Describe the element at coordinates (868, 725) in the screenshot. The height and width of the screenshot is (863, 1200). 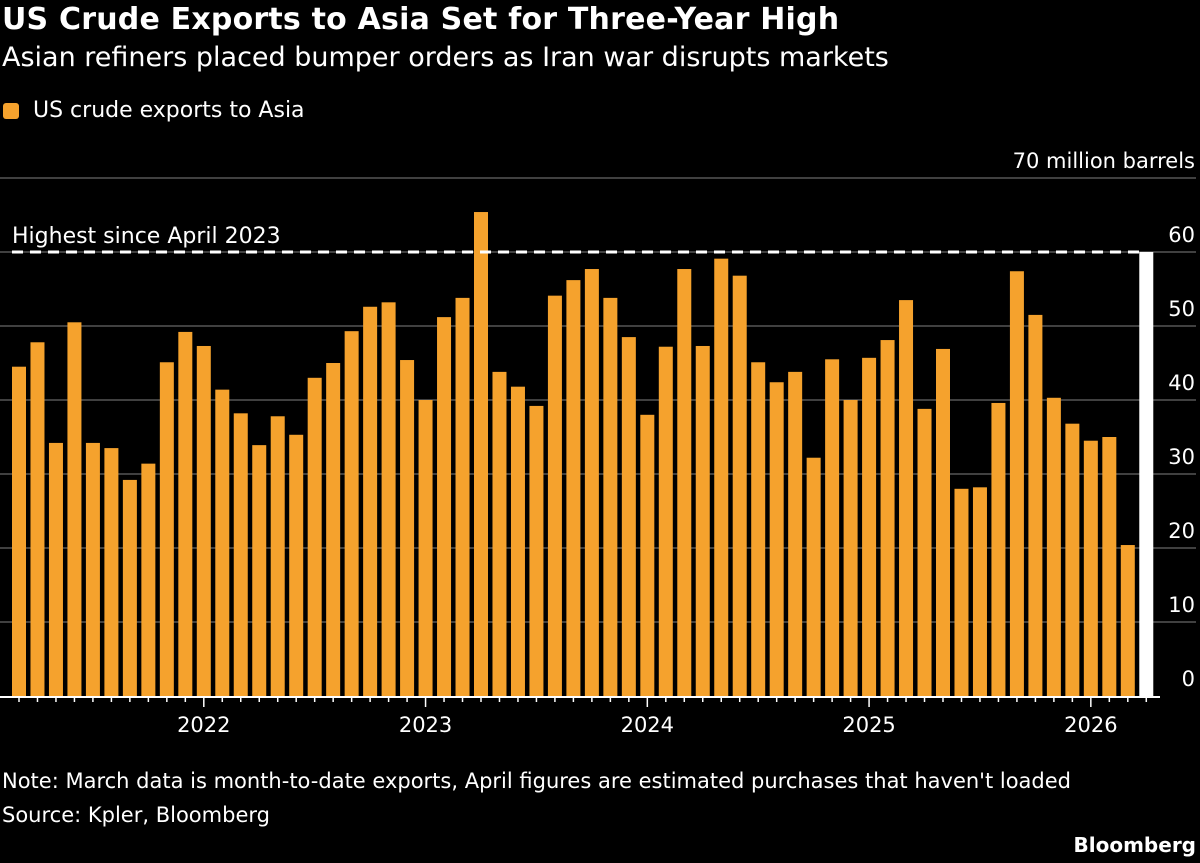
I see `x-tick-label: 2025` at that location.